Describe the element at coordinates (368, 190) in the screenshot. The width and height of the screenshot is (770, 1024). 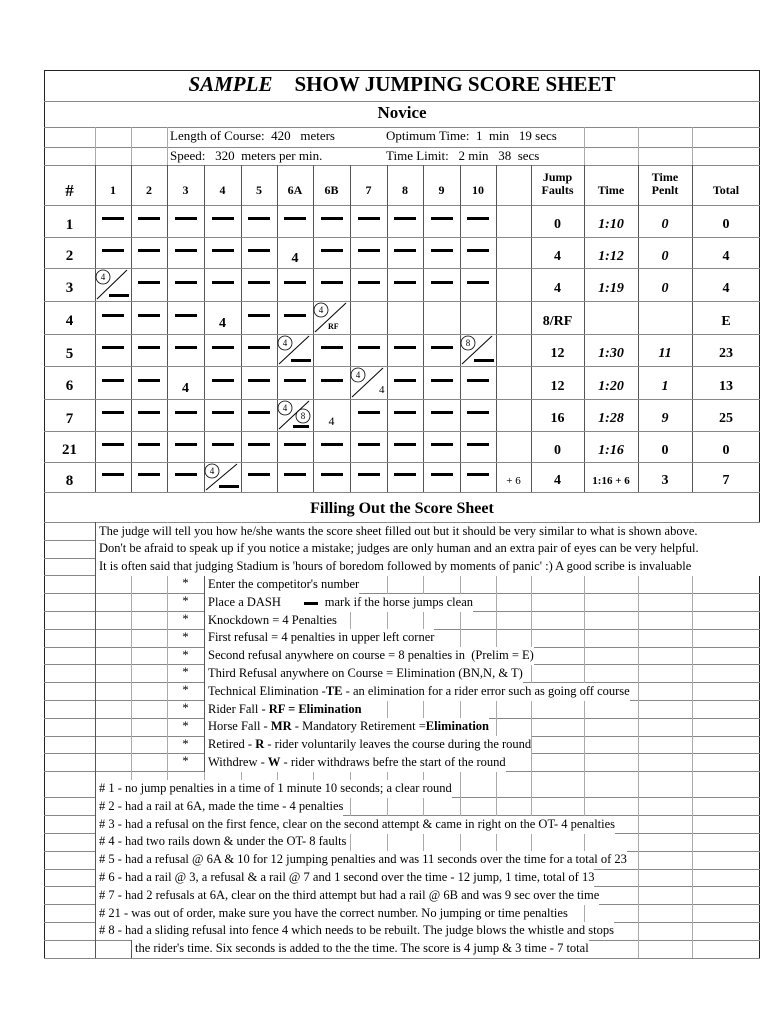
I see `column-header-7: 7` at that location.